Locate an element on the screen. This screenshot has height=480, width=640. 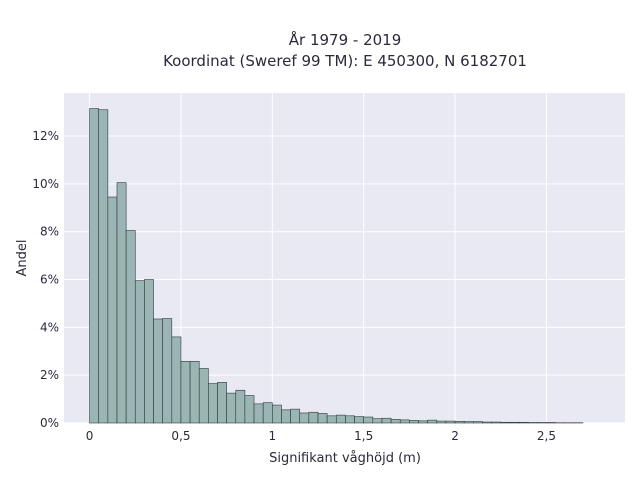
x-tick-label: 0,5 is located at coordinates (180, 436).